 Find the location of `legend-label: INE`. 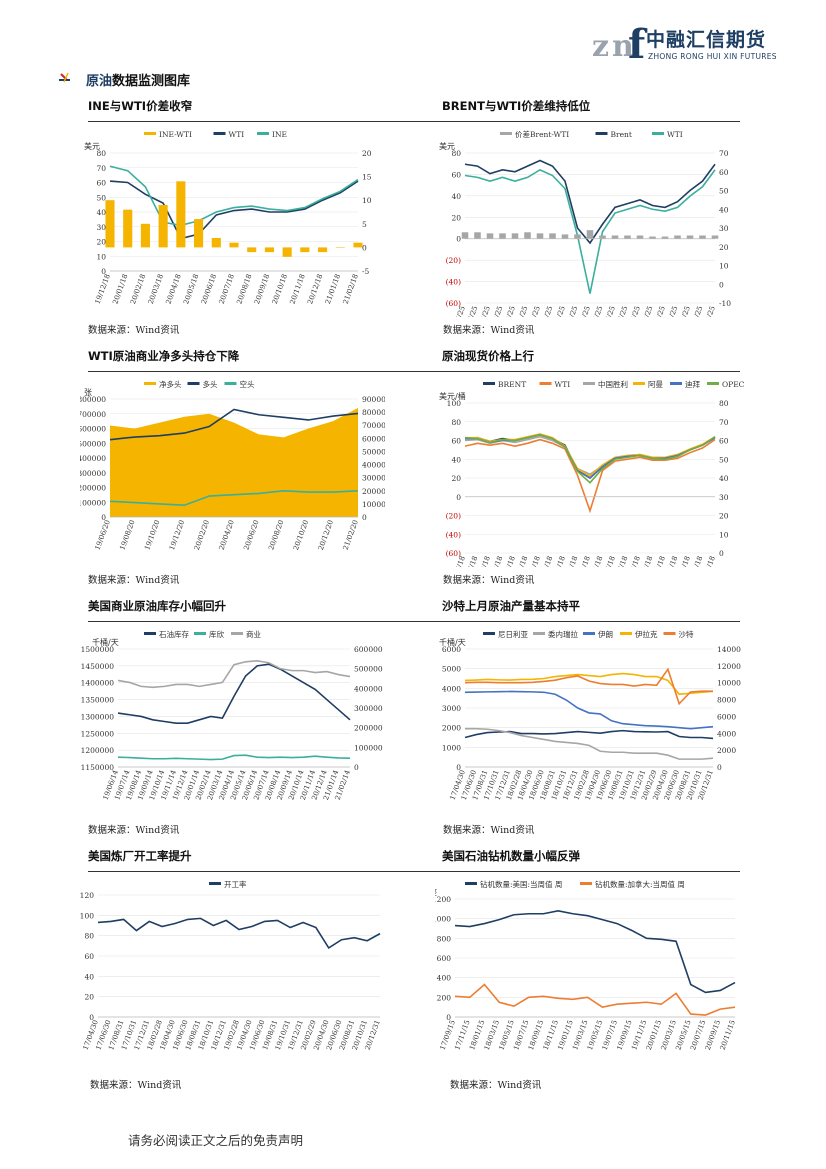

legend-label: INE is located at coordinates (279, 134).